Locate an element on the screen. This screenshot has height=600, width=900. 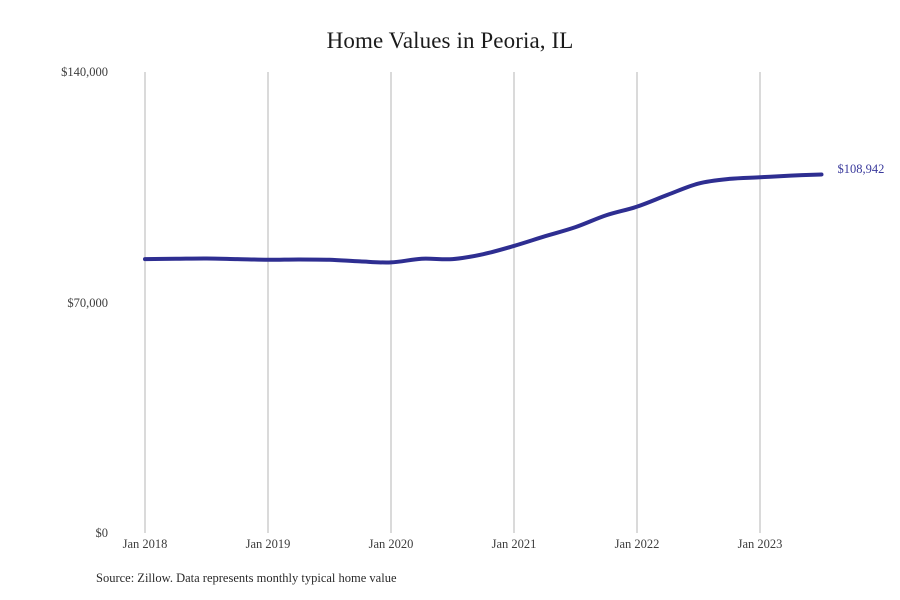
x-tick-label-jan-2020: Jan 2020 is located at coordinates (391, 544).